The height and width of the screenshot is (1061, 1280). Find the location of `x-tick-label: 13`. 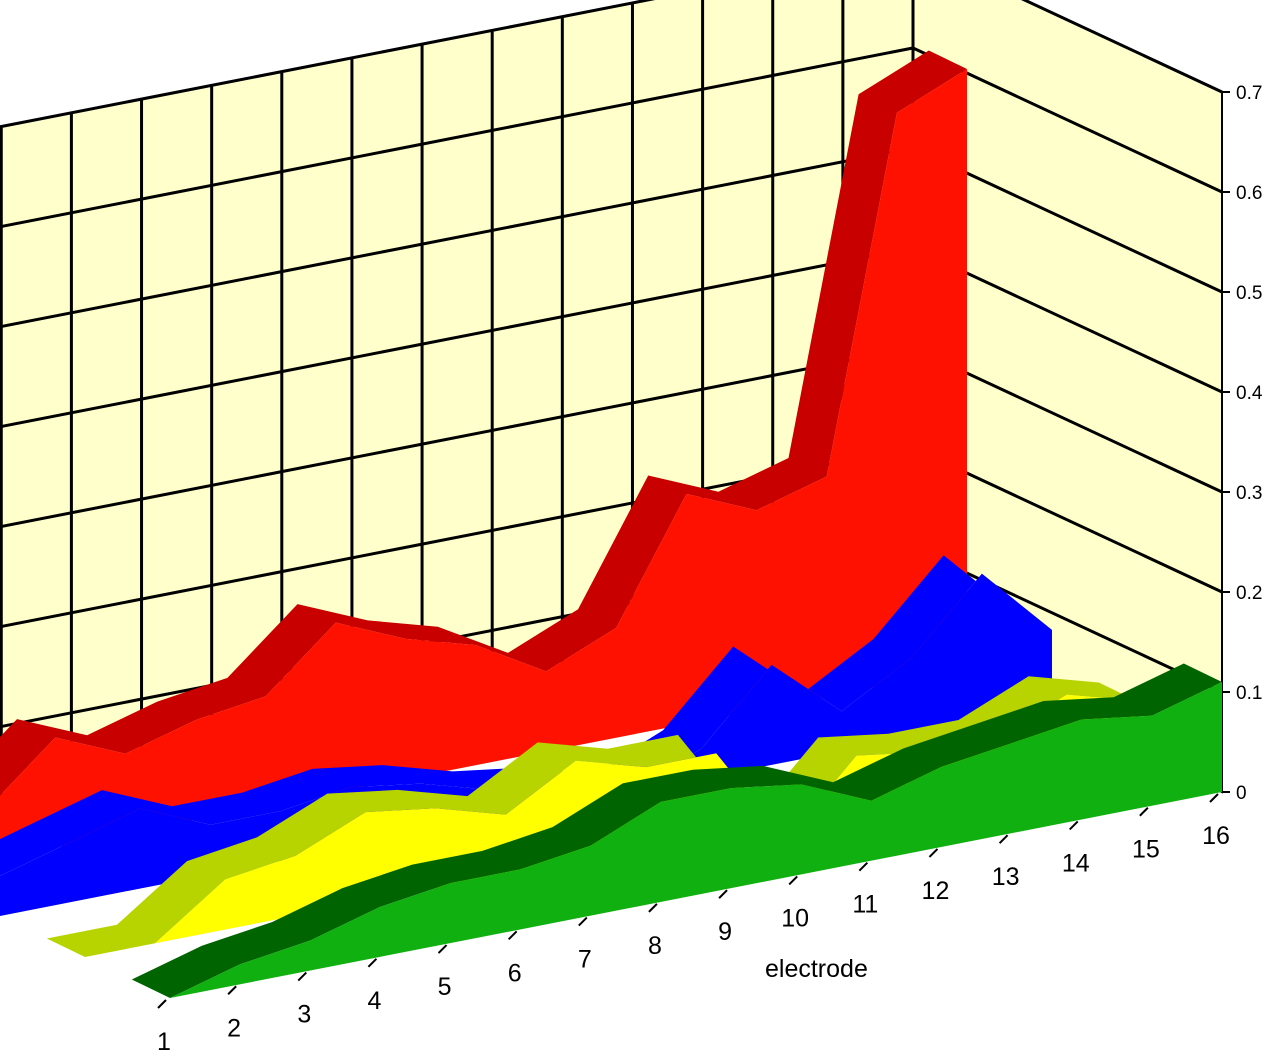

x-tick-label: 13 is located at coordinates (1006, 877).